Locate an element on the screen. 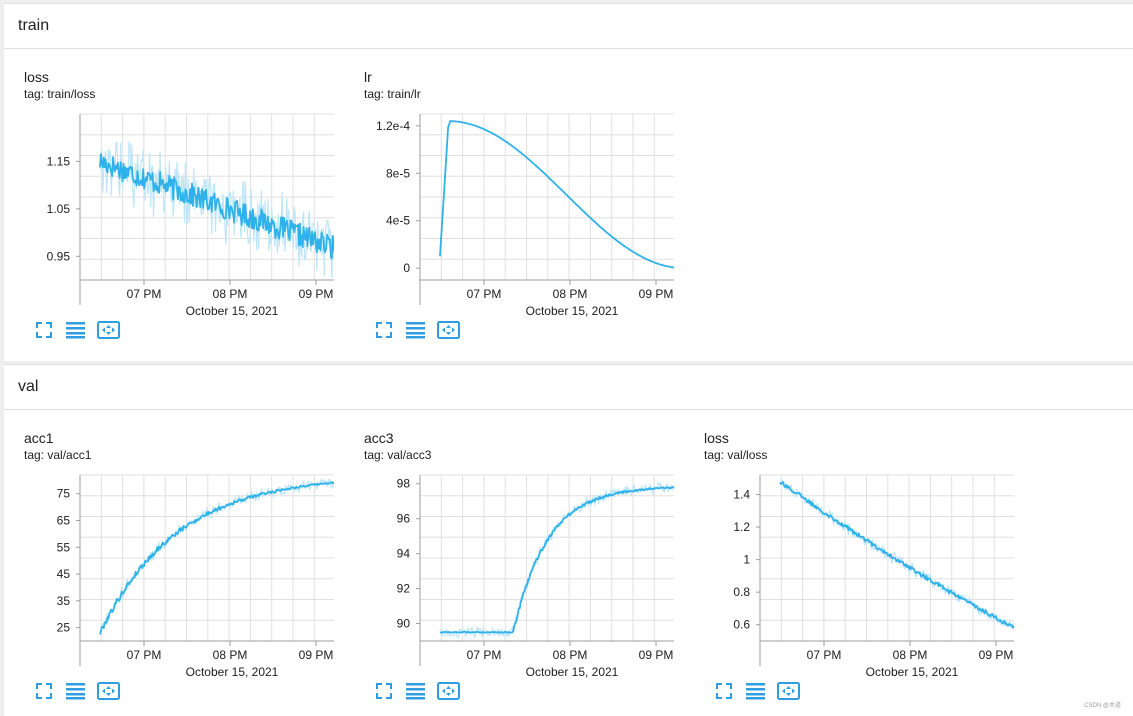 The height and width of the screenshot is (716, 1133). y-tick-label: 0.8 is located at coordinates (741, 592).